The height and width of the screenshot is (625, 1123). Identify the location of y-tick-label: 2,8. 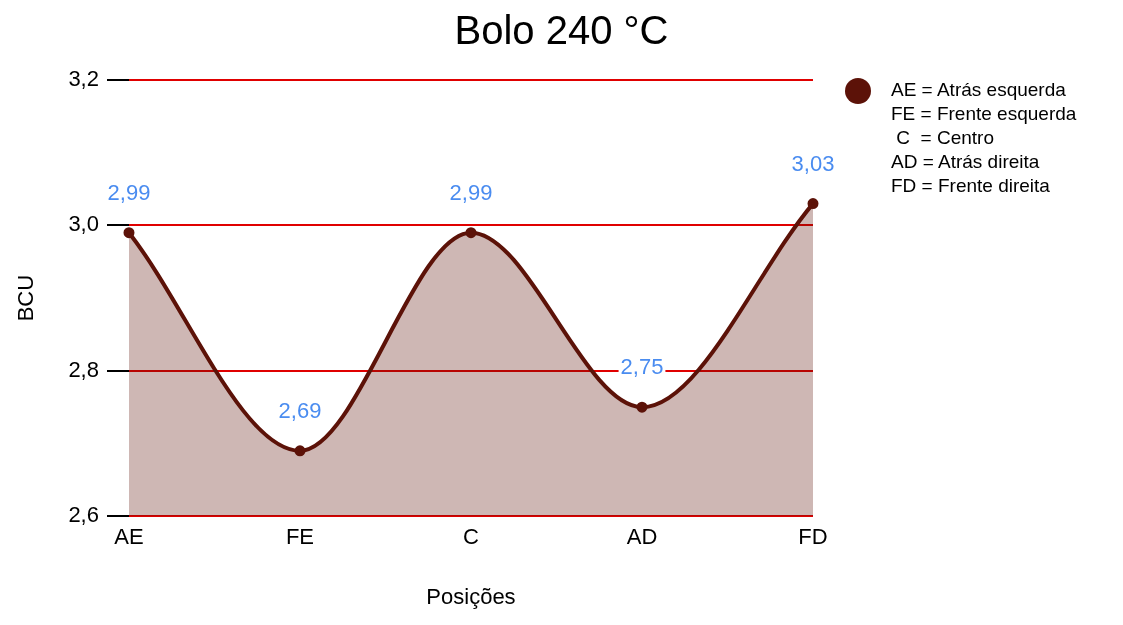
(83, 369).